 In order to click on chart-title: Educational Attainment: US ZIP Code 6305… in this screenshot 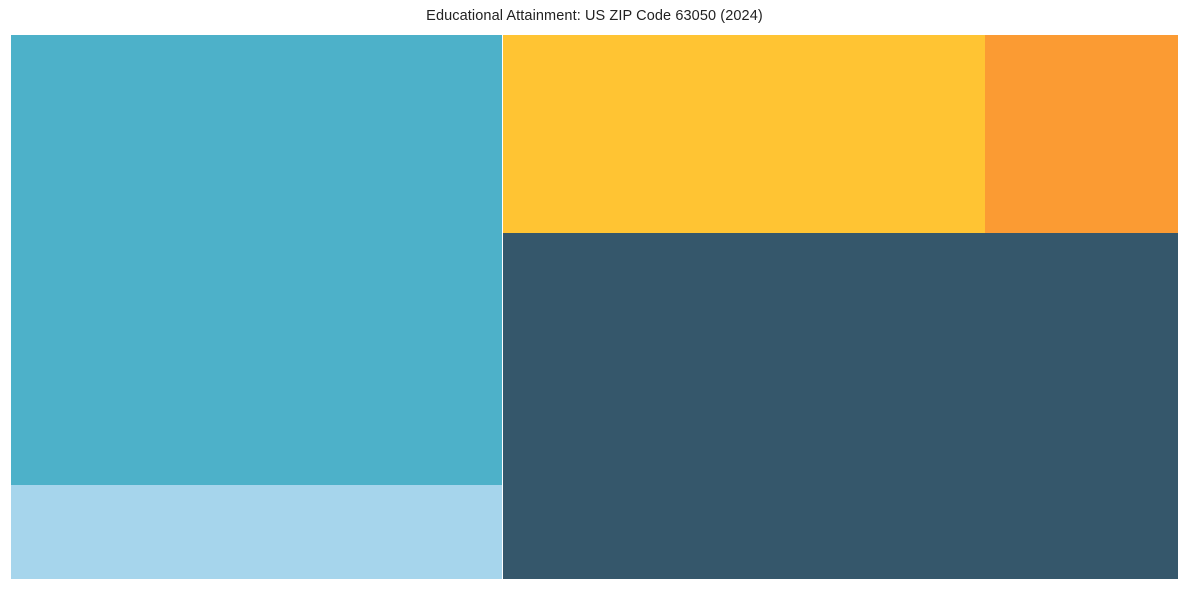, I will do `click(594, 16)`.